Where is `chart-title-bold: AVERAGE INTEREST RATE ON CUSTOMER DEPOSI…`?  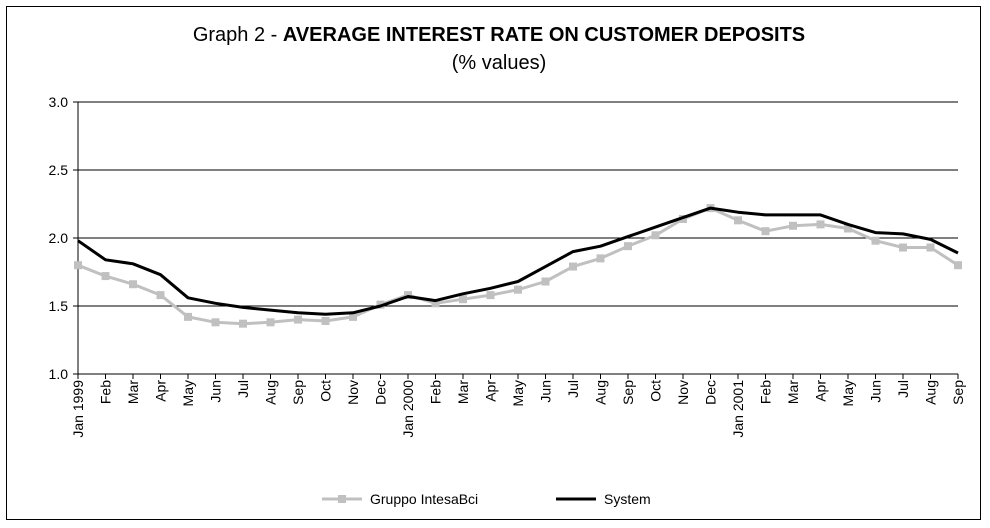
chart-title-bold: AVERAGE INTEREST RATE ON CUSTOMER DEPOSI… is located at coordinates (544, 35).